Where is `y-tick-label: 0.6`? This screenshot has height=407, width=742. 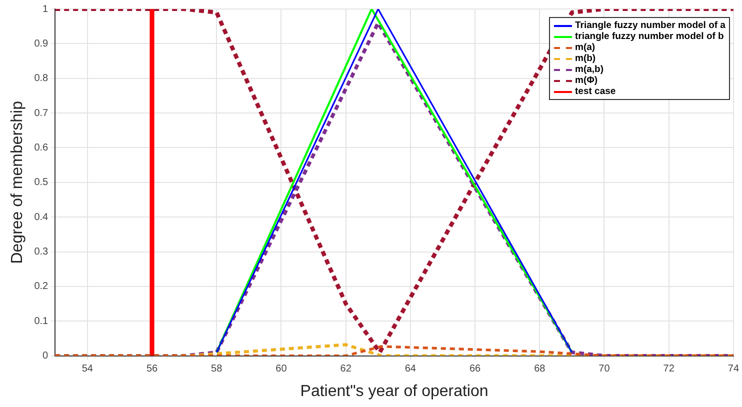 y-tick-label: 0.6 is located at coordinates (41, 148).